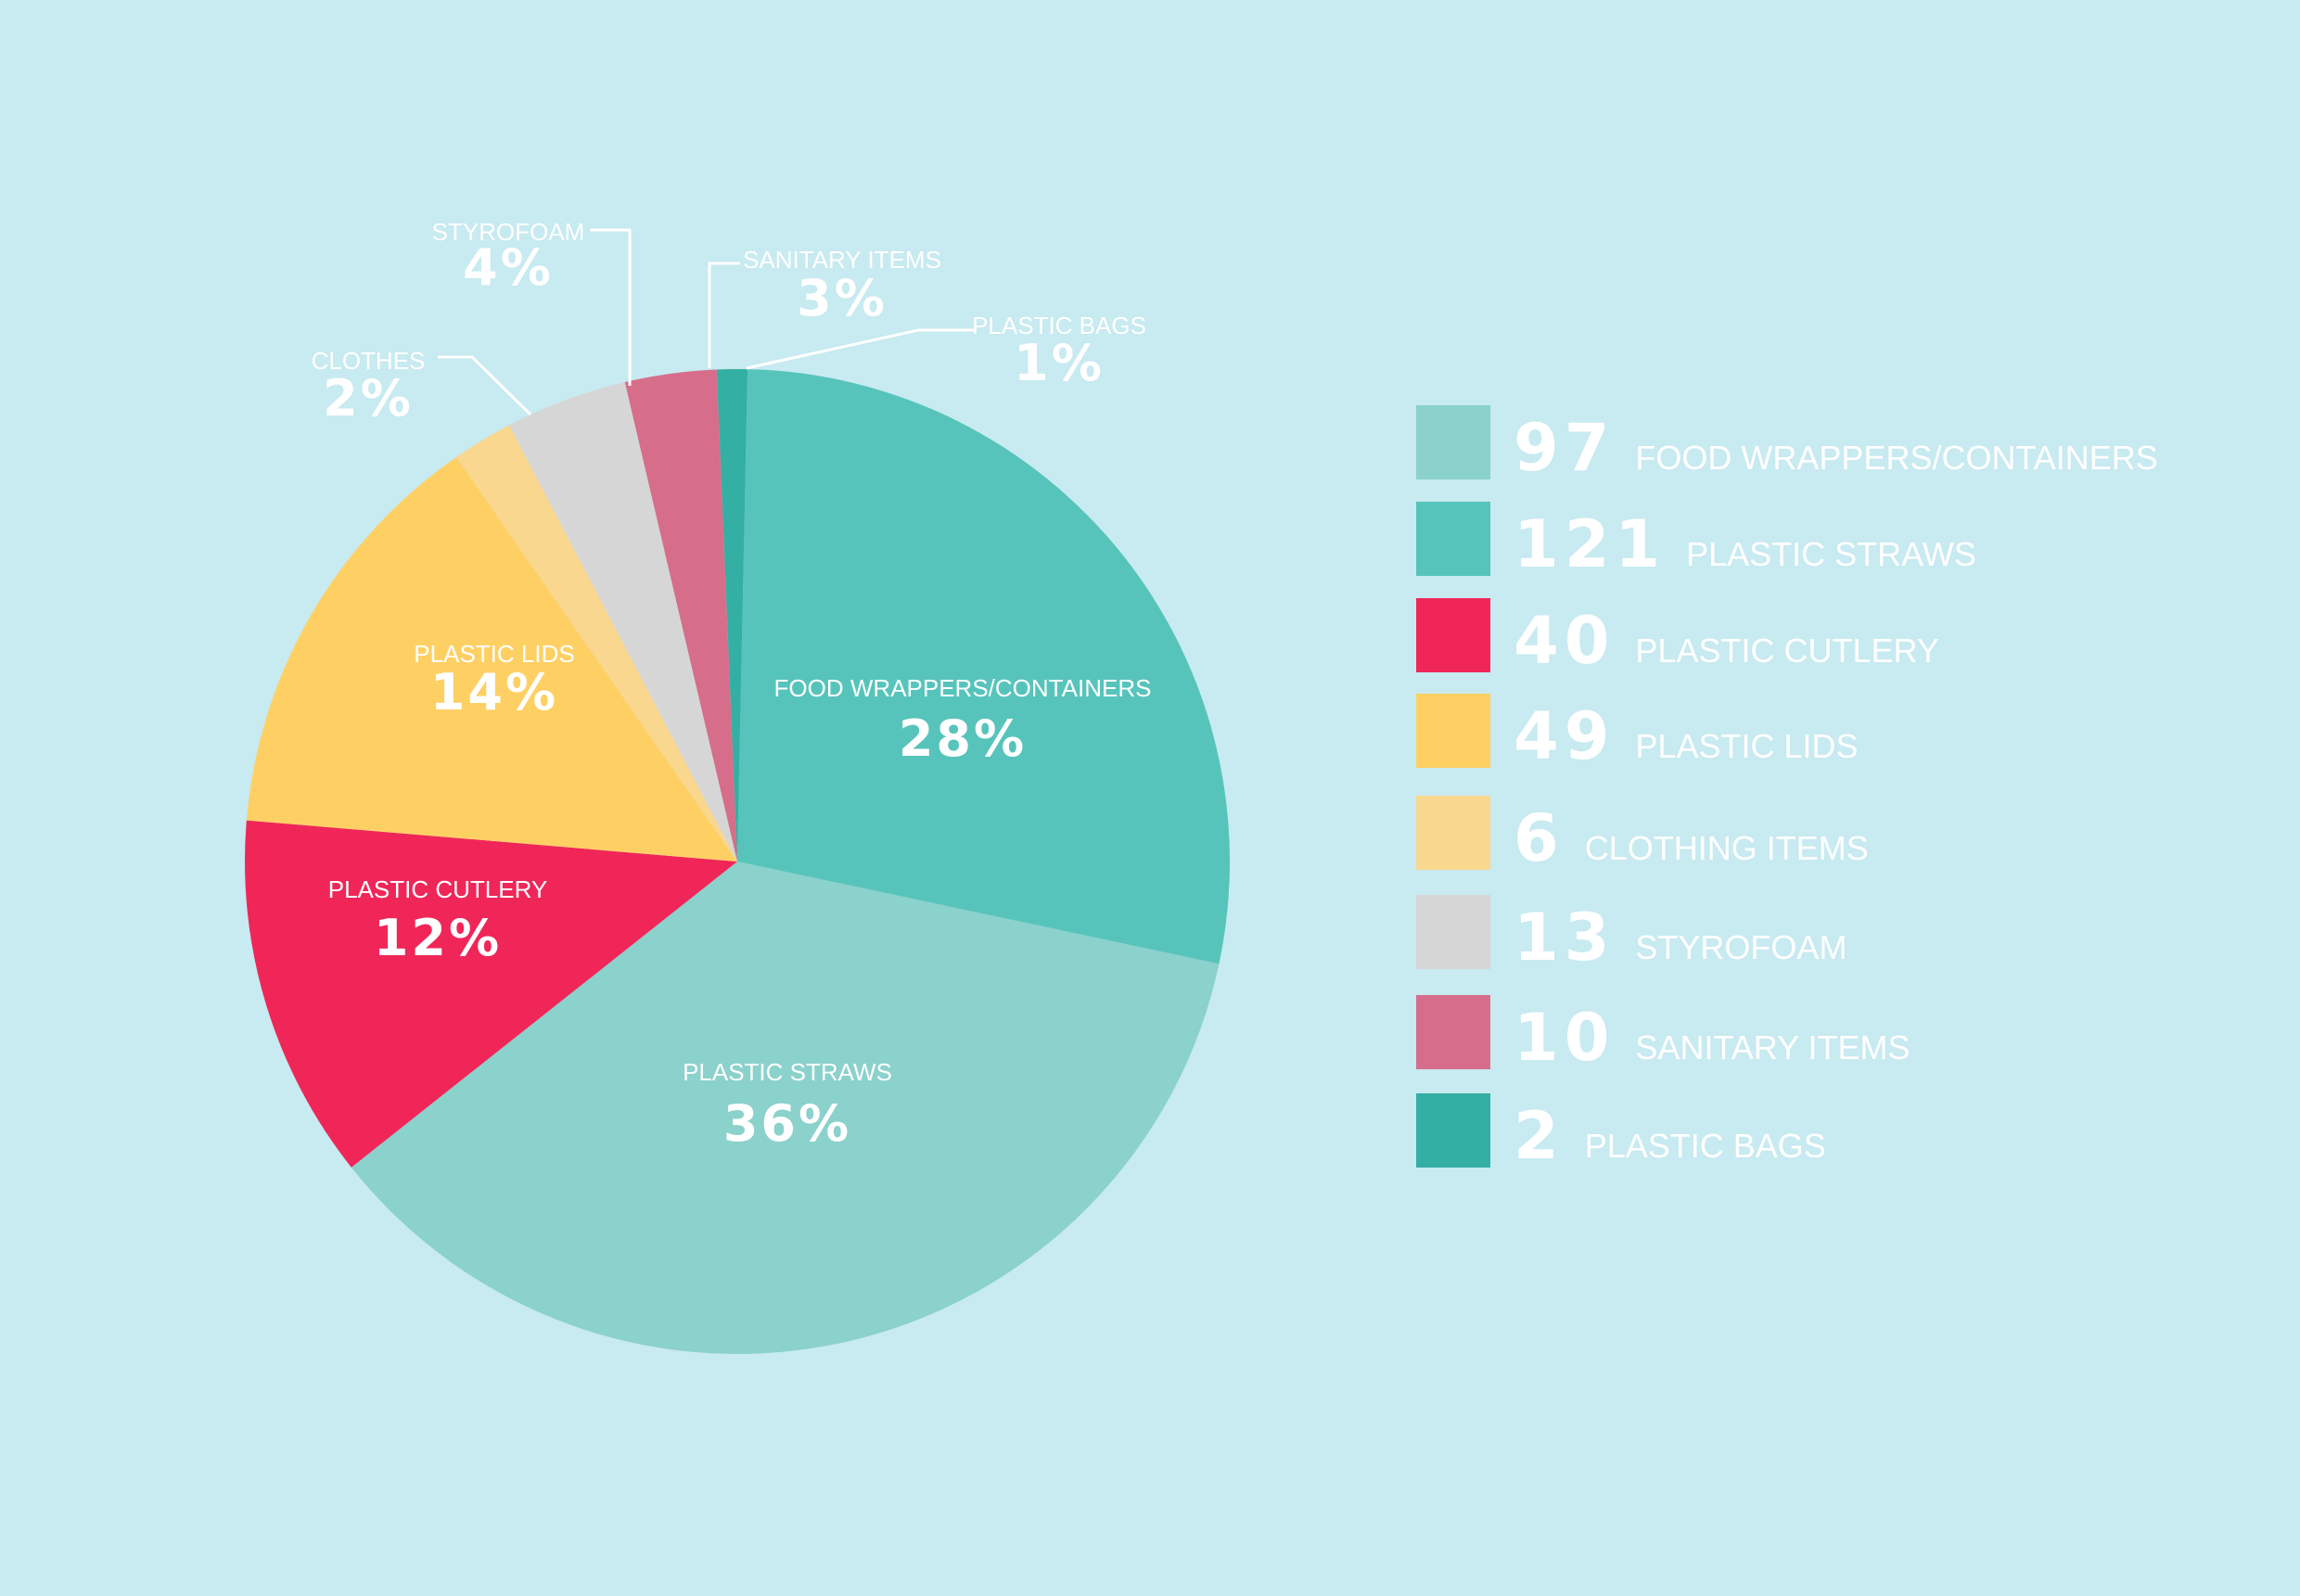  What do you see at coordinates (1772, 1047) in the screenshot?
I see `legend-label: SANITARY ITEMS` at bounding box center [1772, 1047].